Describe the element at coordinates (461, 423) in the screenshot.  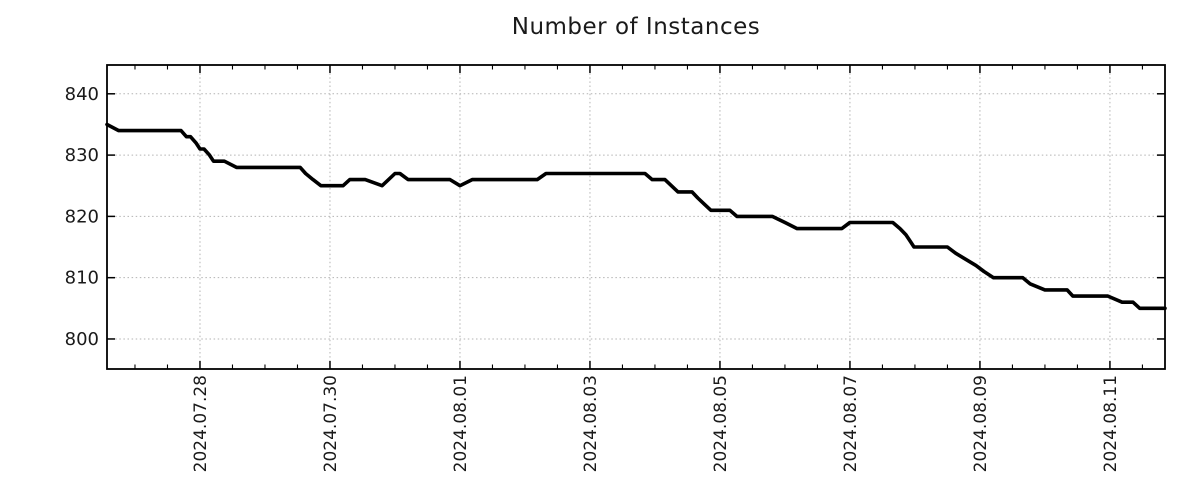
I see `x-tick-label: 2024.08.01` at that location.